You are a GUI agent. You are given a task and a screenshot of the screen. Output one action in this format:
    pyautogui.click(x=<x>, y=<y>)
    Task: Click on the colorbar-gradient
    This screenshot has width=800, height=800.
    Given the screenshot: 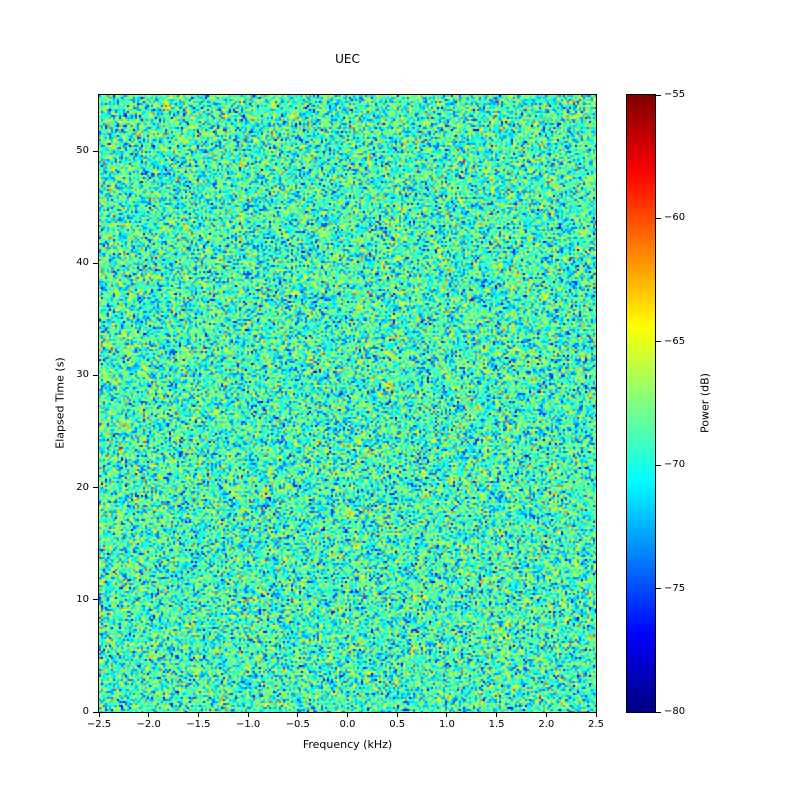 What is the action you would take?
    pyautogui.click(x=641, y=403)
    